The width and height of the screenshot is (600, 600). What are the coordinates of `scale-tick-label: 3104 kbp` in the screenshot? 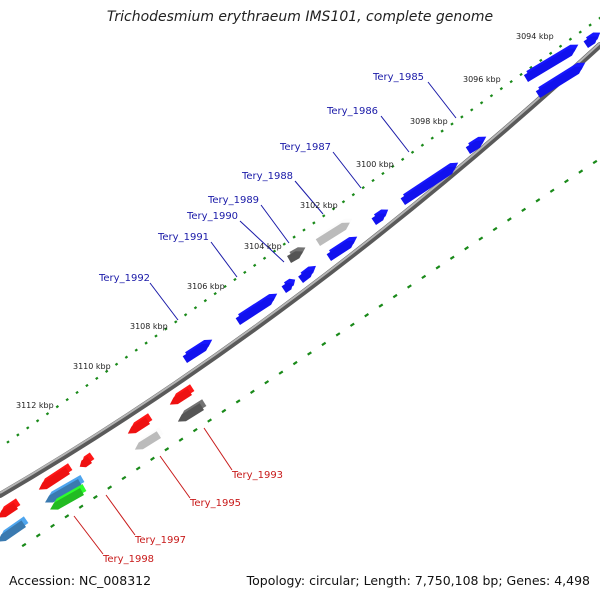 It's located at (263, 246).